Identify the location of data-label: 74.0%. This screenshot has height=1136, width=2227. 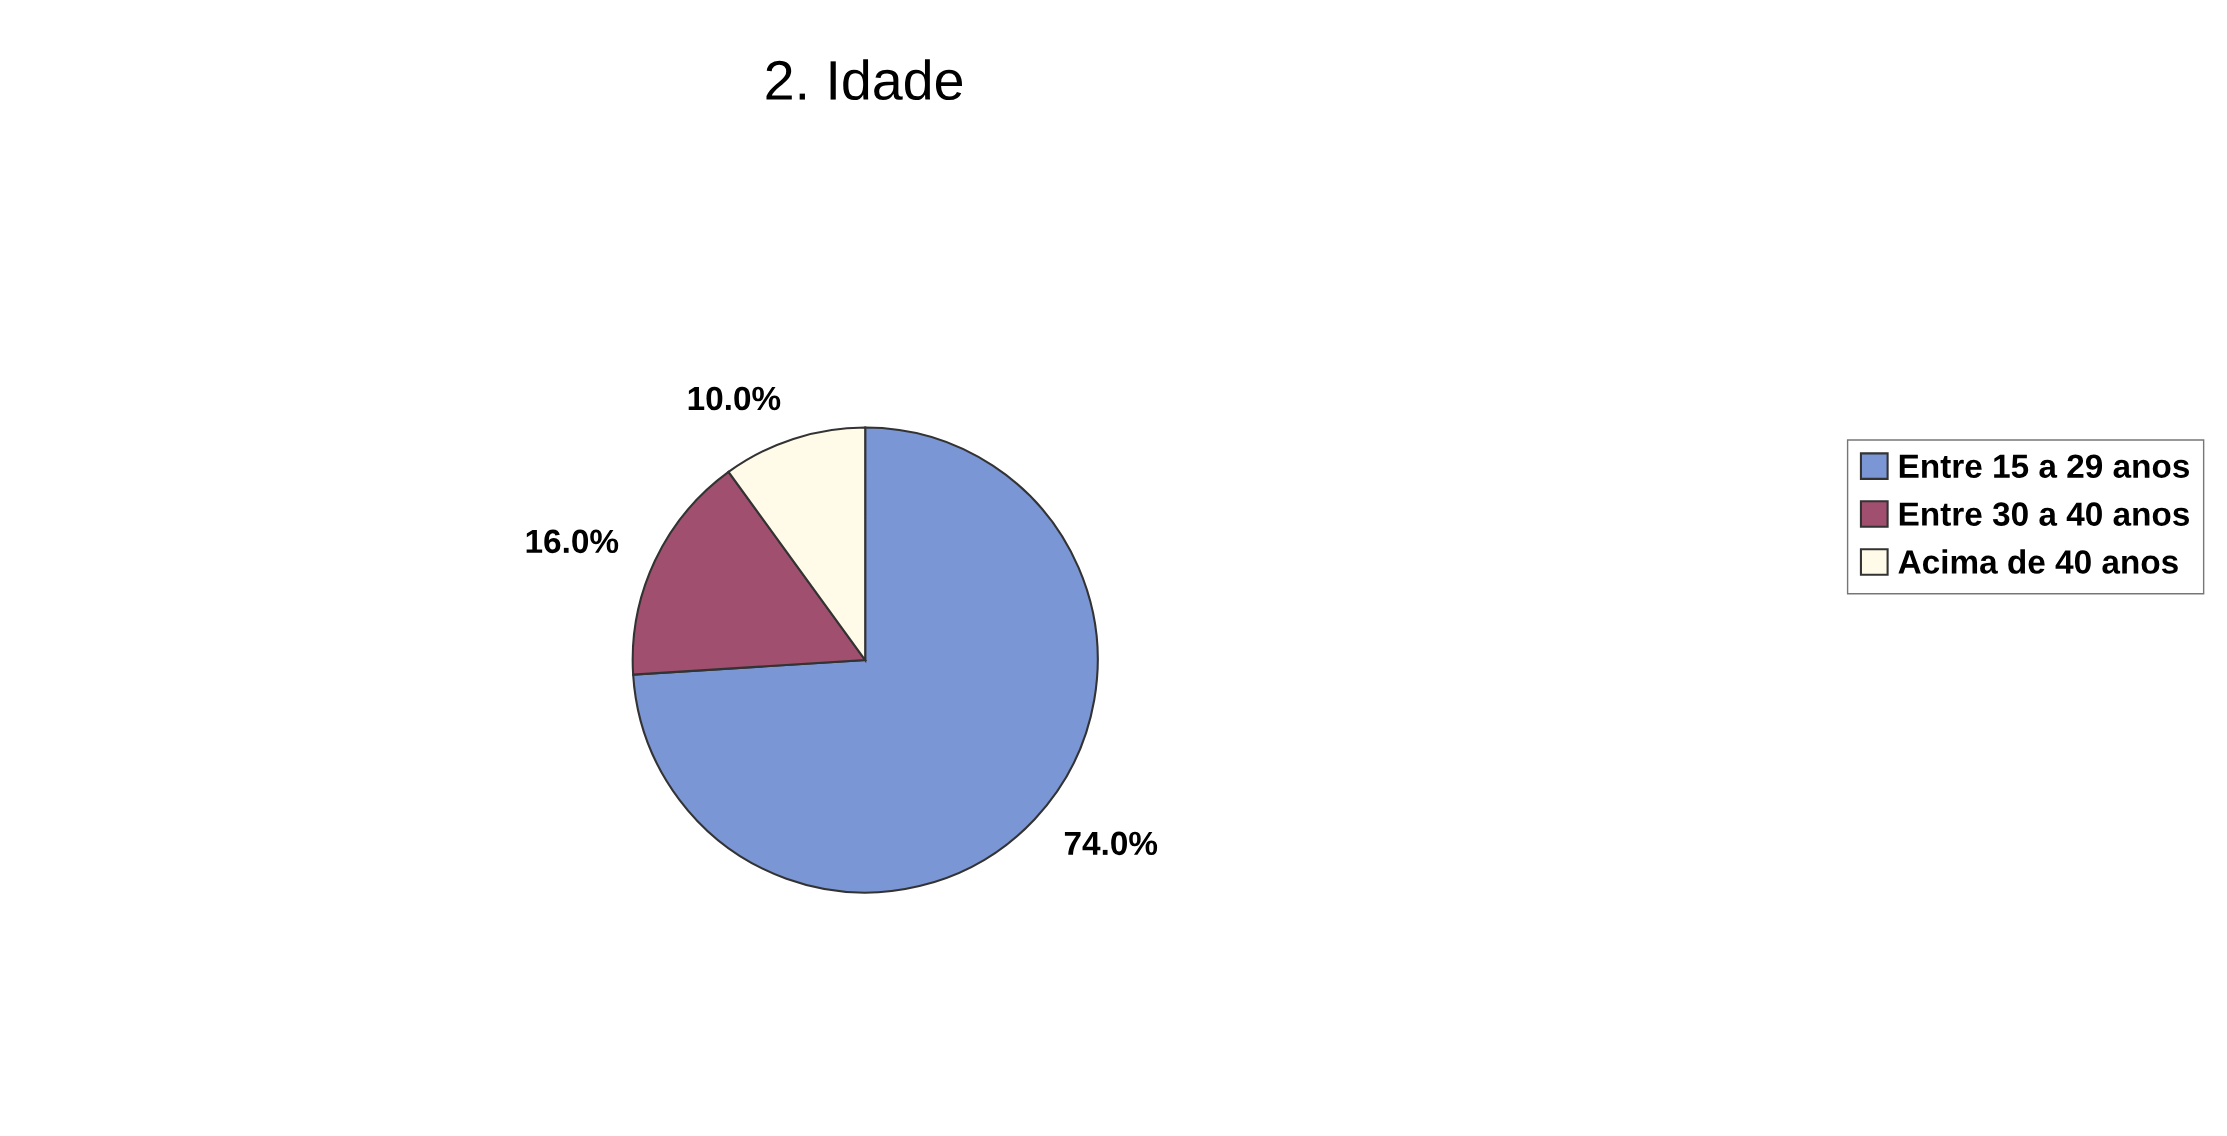
(1111, 843).